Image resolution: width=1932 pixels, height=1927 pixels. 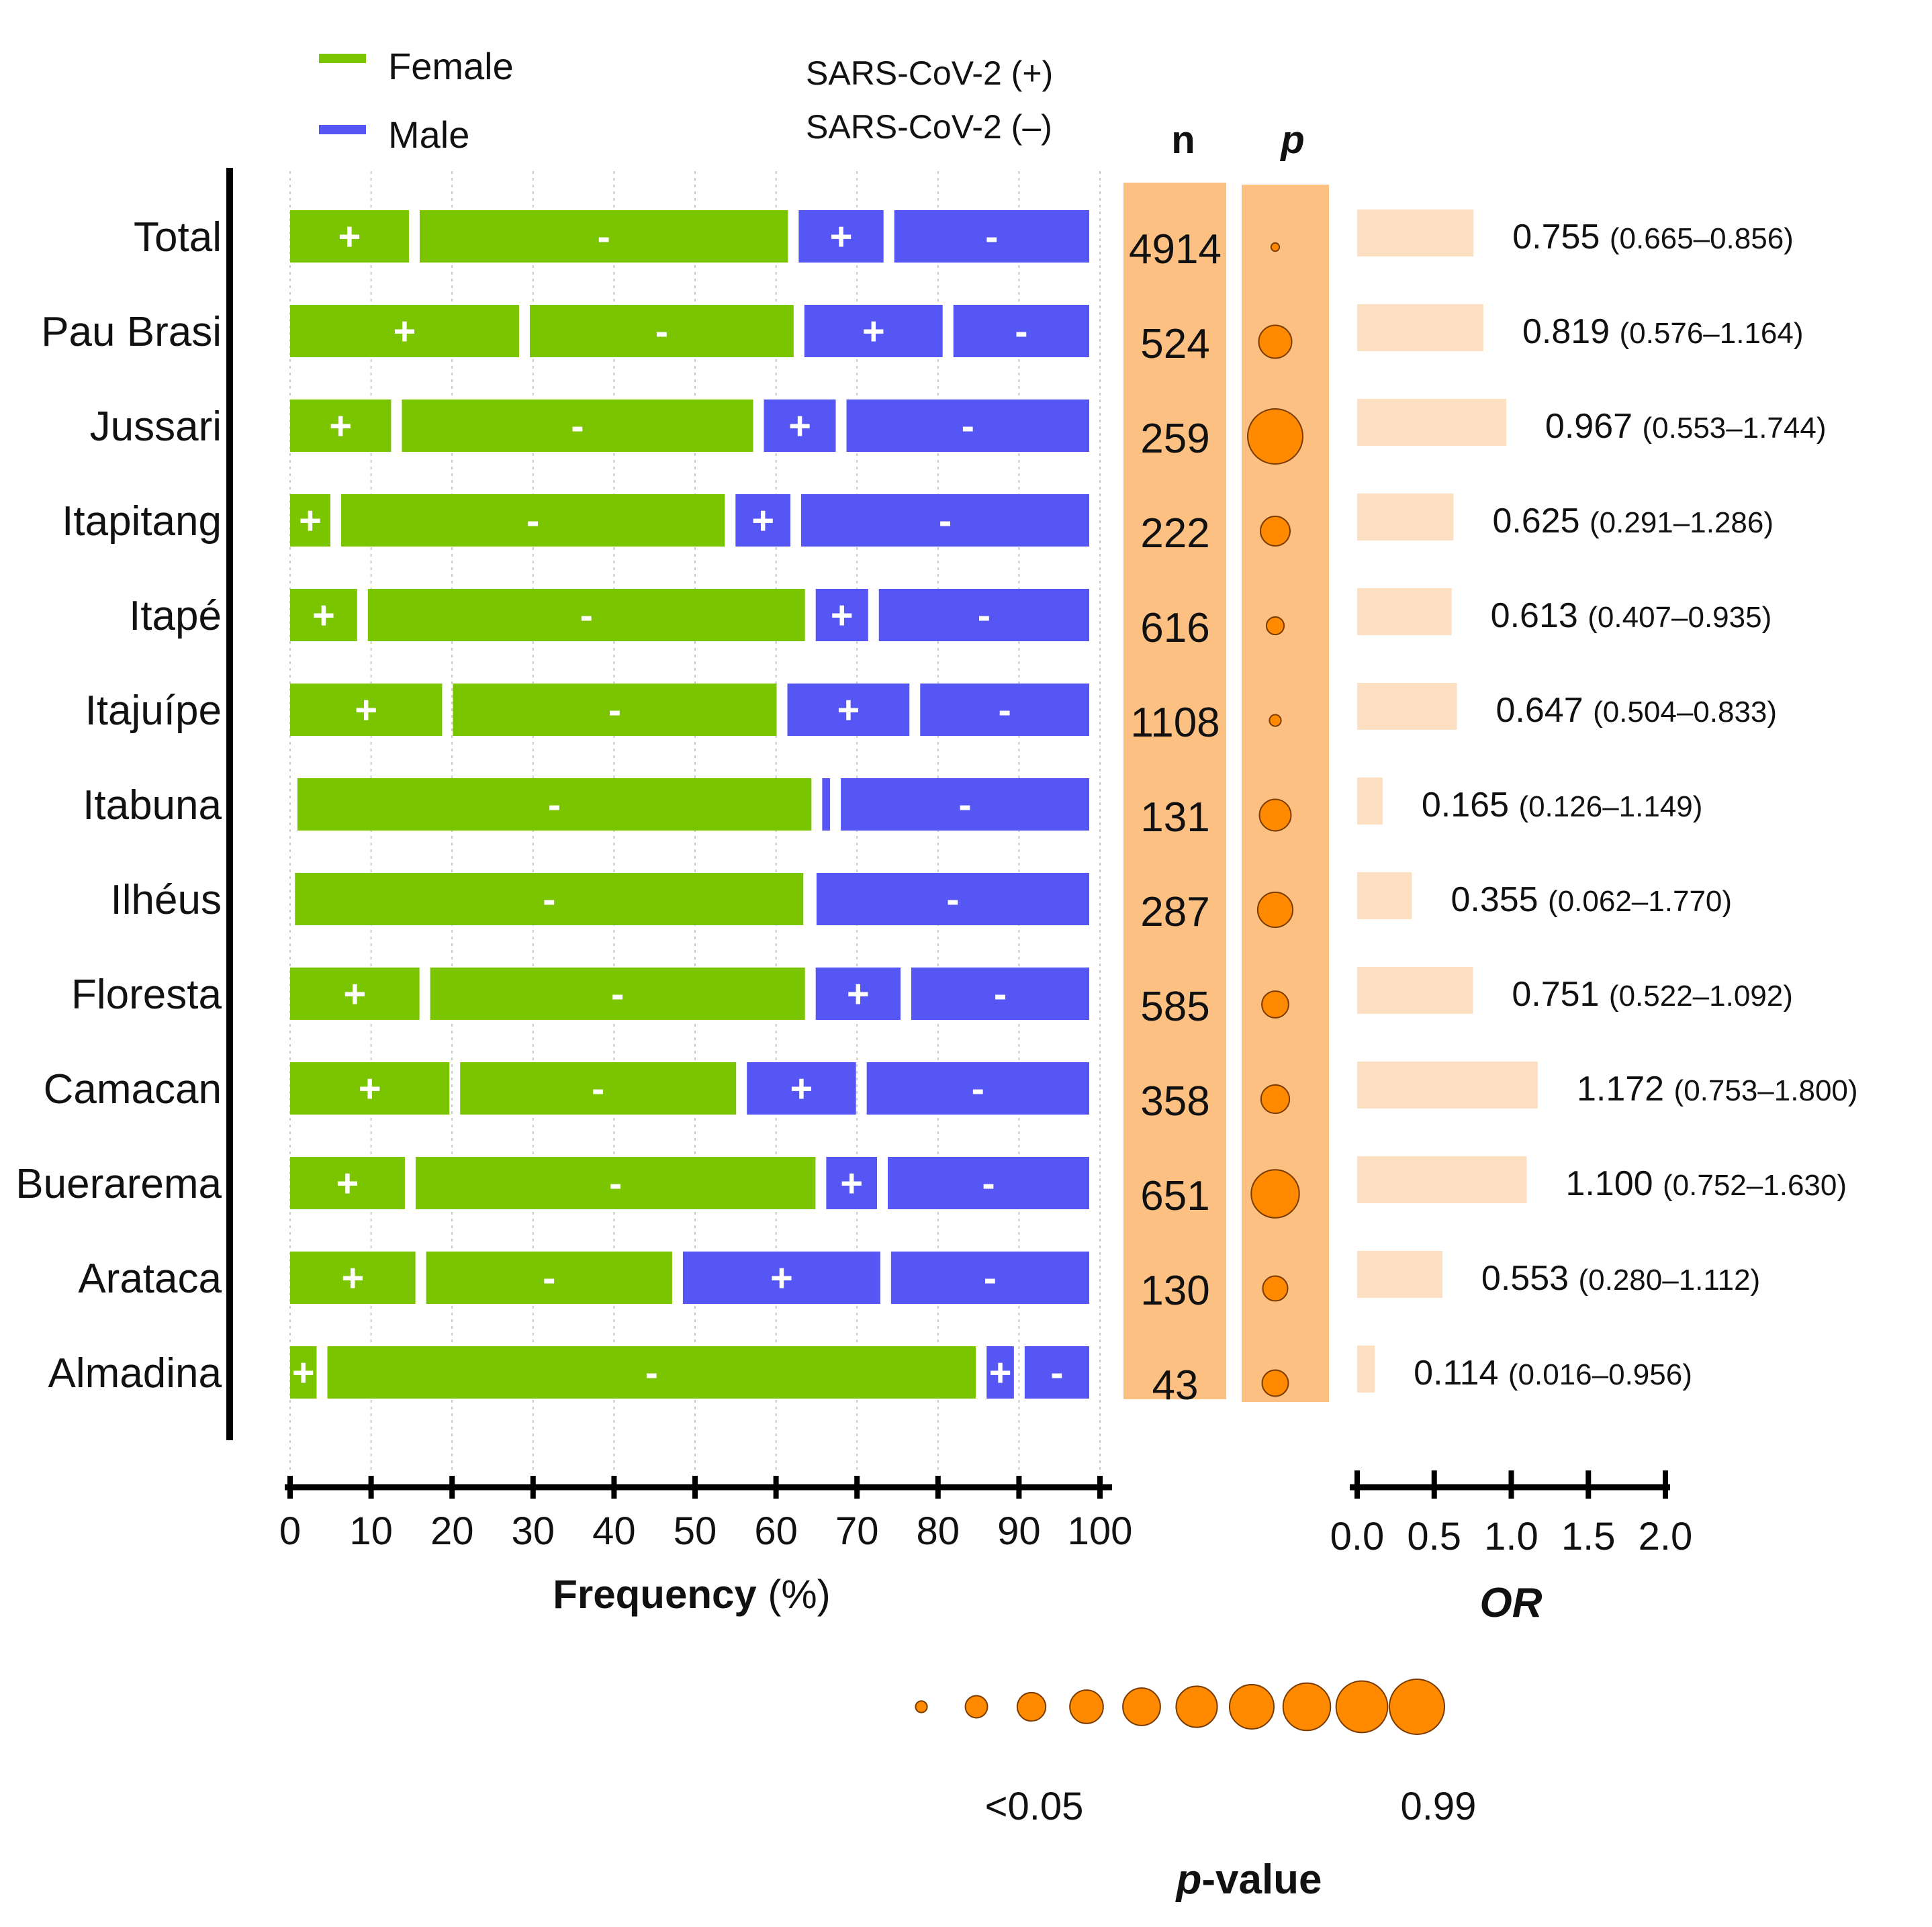 I want to click on or-value: 0.967, so click(x=1594, y=426).